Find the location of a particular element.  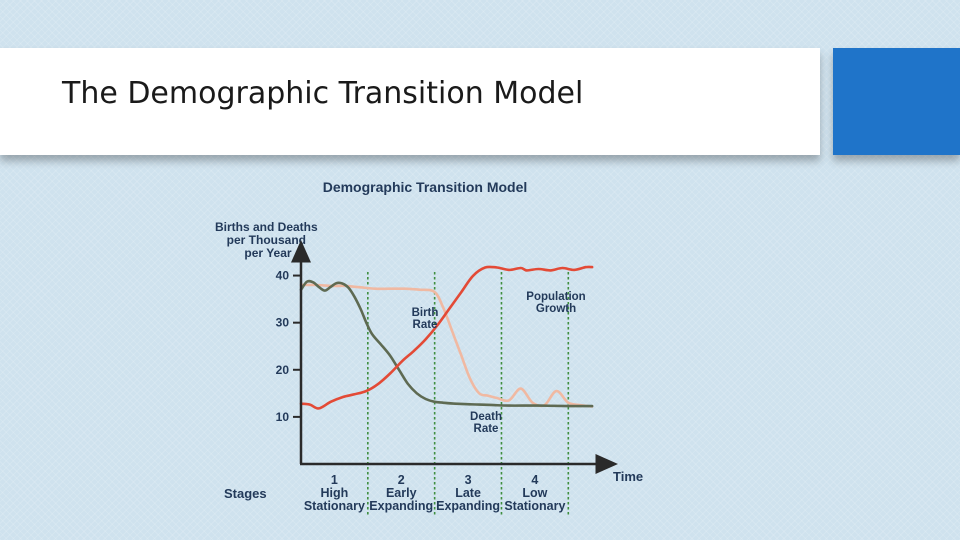

stage-2-label: 2 Early Expanding is located at coordinates (401, 493).